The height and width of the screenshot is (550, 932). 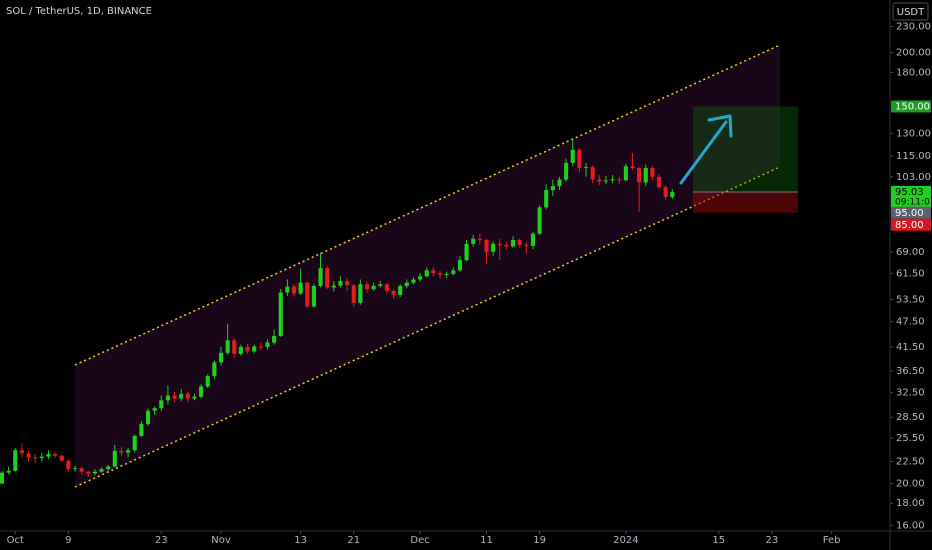 I want to click on last-price-label: 95.03, so click(x=909, y=192).